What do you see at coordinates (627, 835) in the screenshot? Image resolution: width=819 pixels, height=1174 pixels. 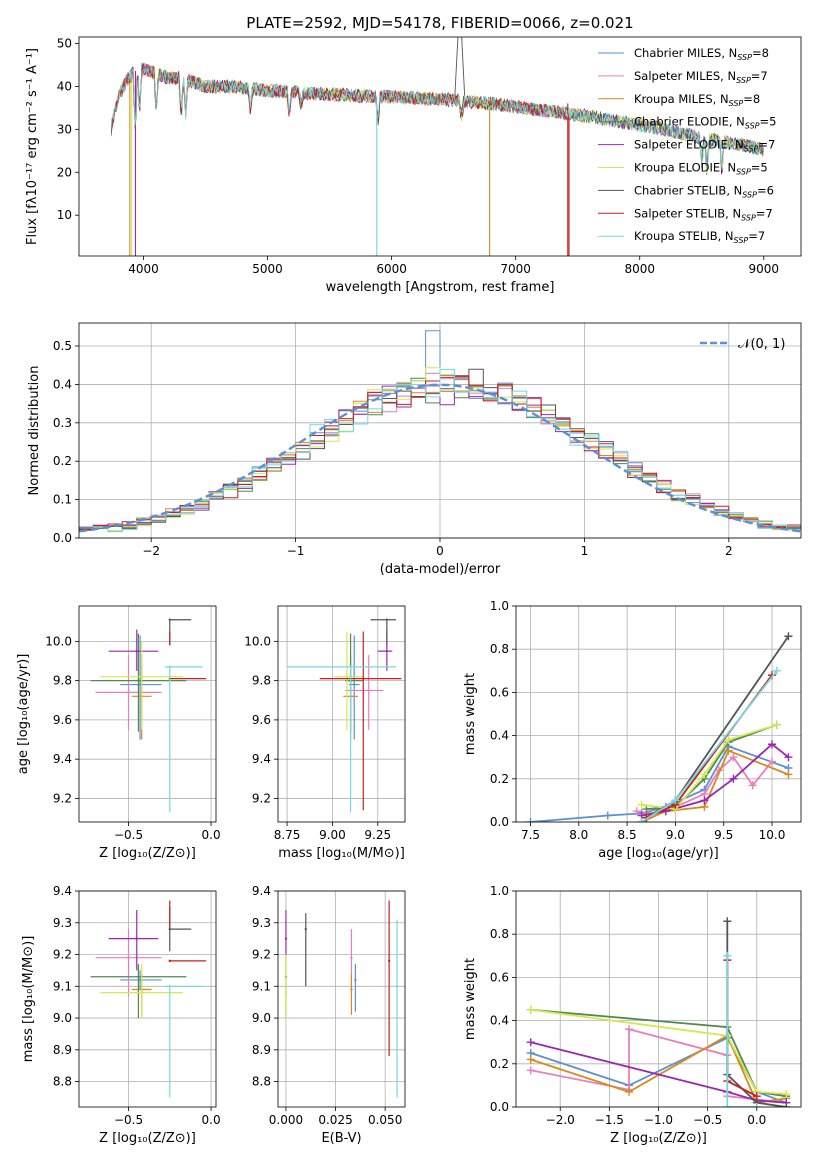 I see `tick-label-x: 8.5` at bounding box center [627, 835].